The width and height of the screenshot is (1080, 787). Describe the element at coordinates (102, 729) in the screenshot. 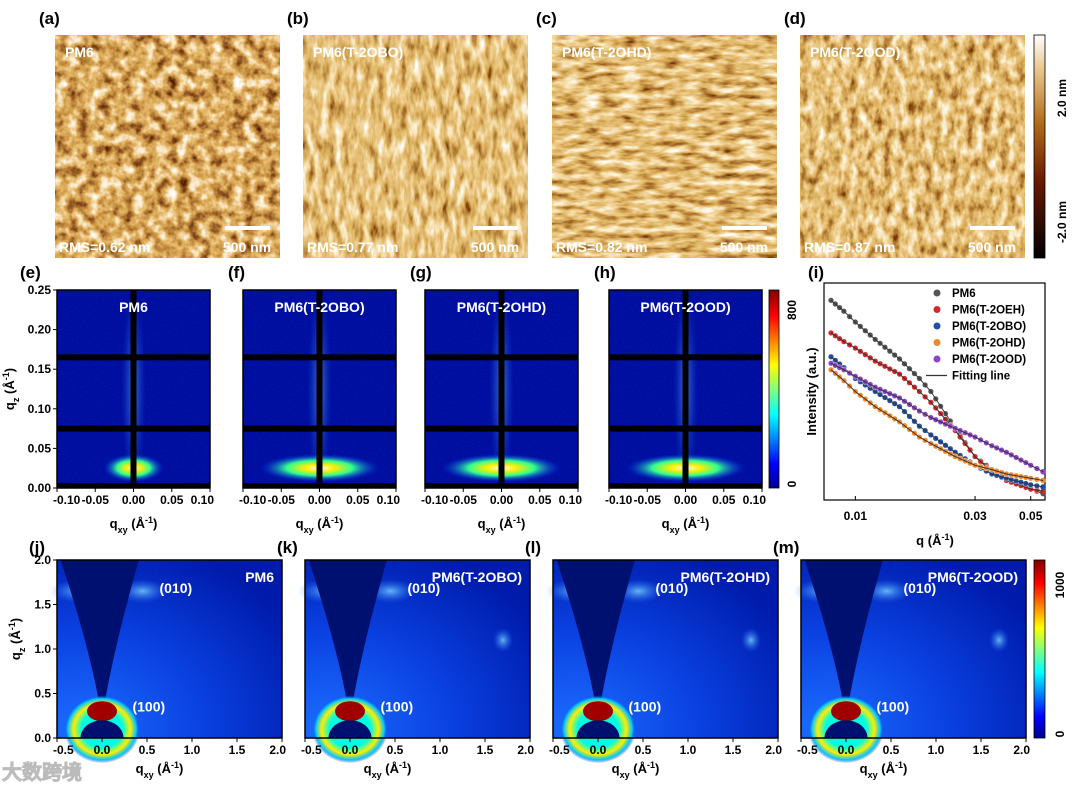

I see `beamstop-shadow` at that location.